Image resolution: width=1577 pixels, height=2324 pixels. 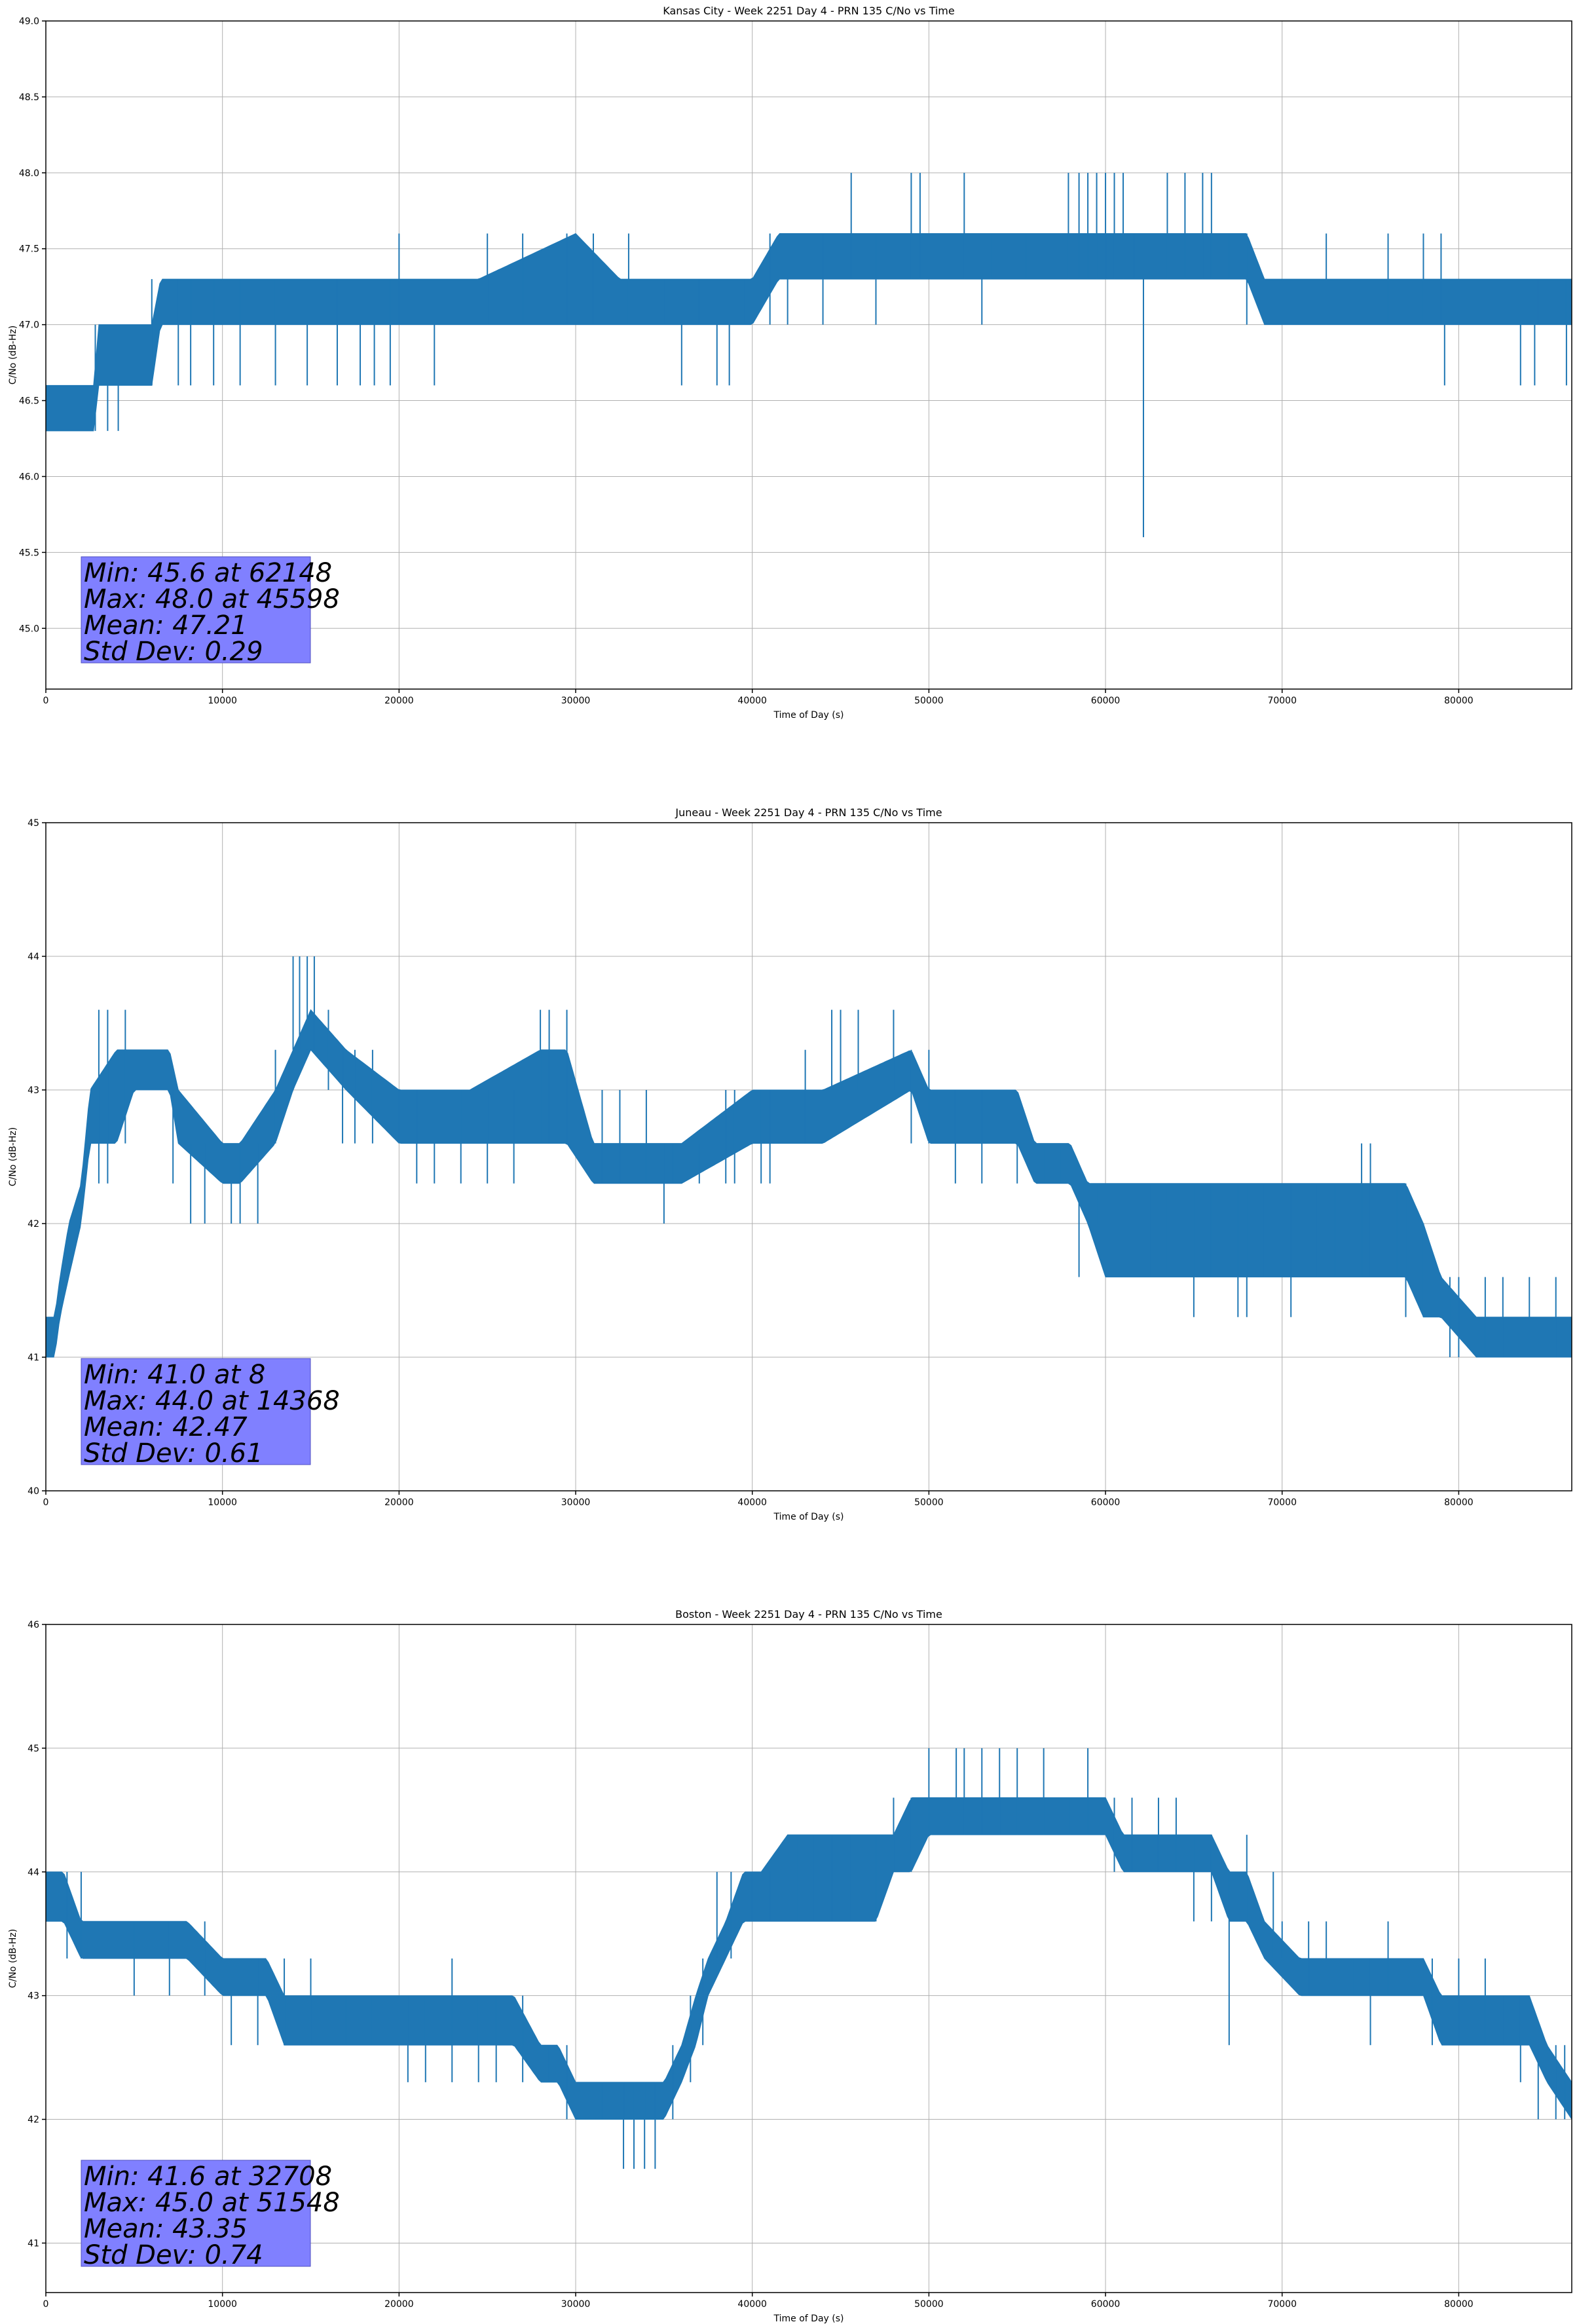 What do you see at coordinates (29, 401) in the screenshot?
I see `y-tick-label: 46.5` at bounding box center [29, 401].